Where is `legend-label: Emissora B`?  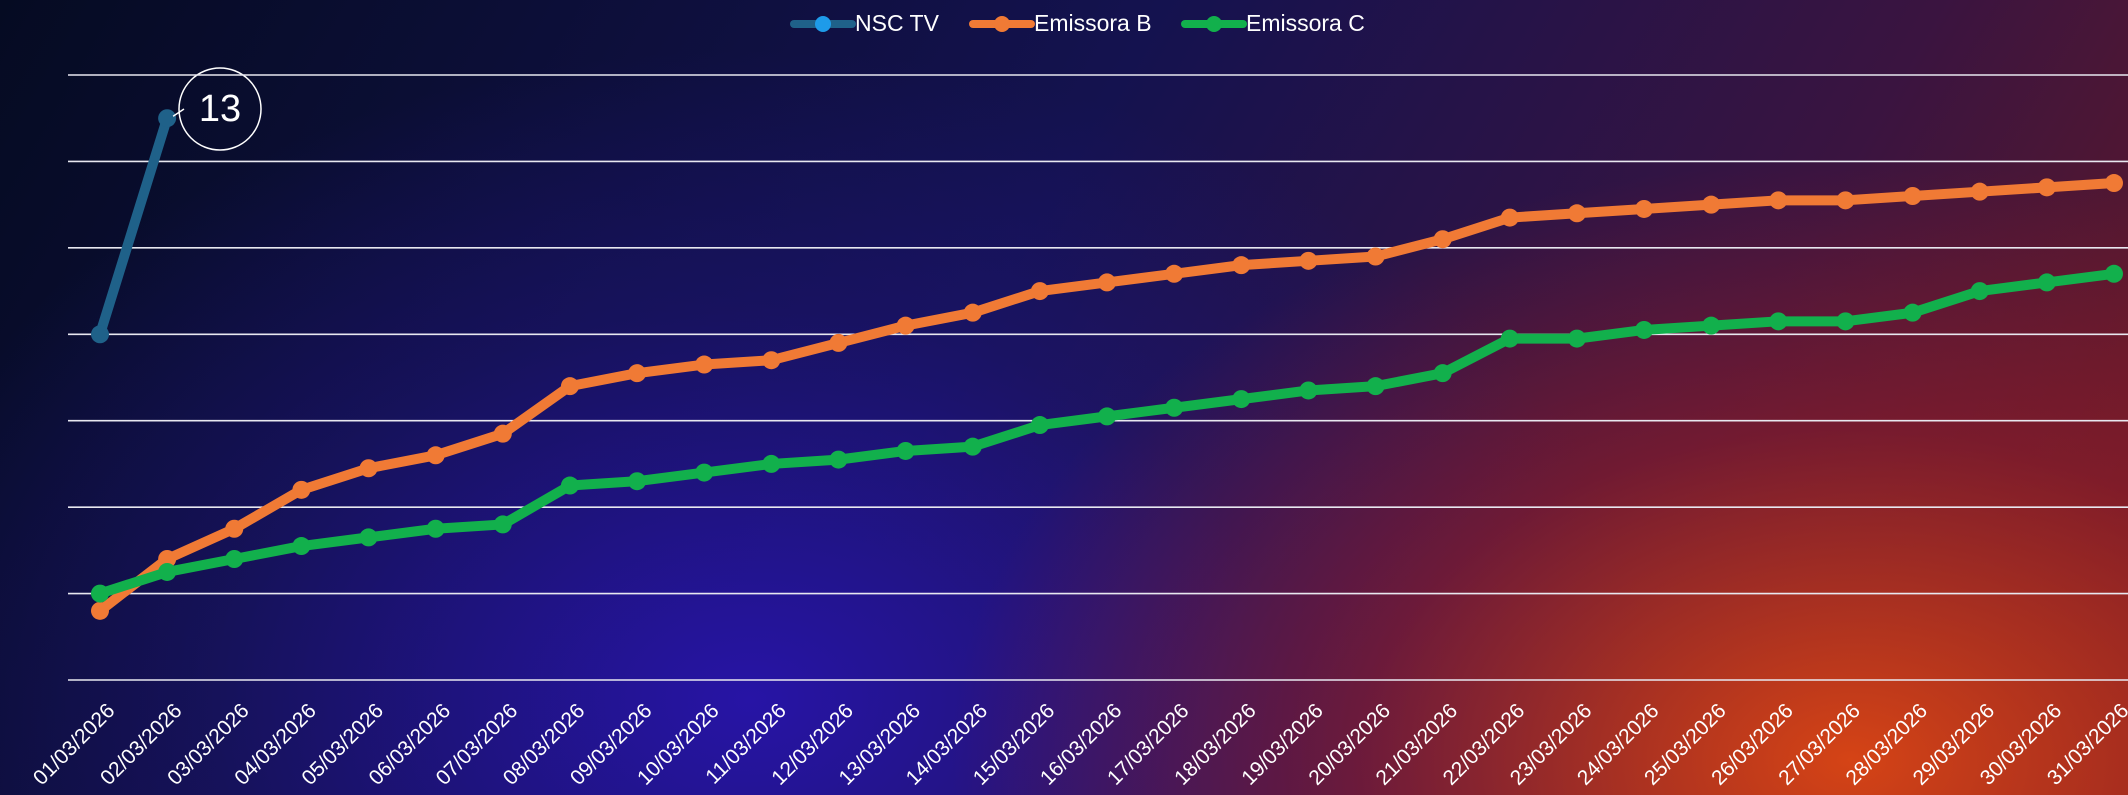 legend-label: Emissora B is located at coordinates (1093, 23).